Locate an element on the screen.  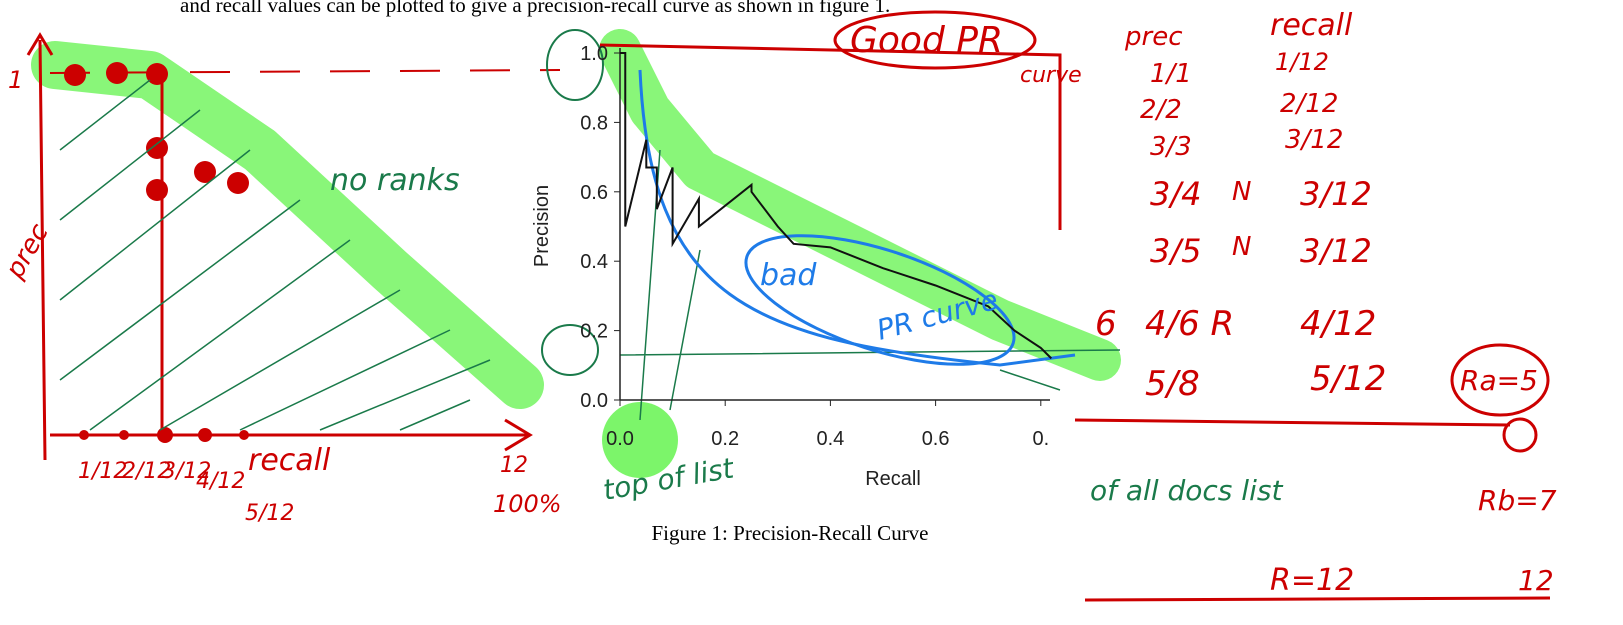
handwritten-note: R=12 is located at coordinates (1312, 580).